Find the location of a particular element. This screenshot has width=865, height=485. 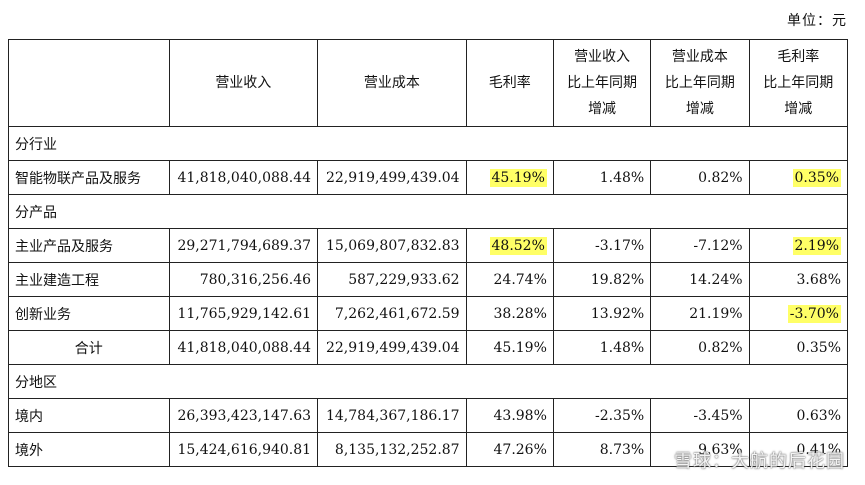

cell-cost: 8,135,132,252.87 is located at coordinates (392, 449).